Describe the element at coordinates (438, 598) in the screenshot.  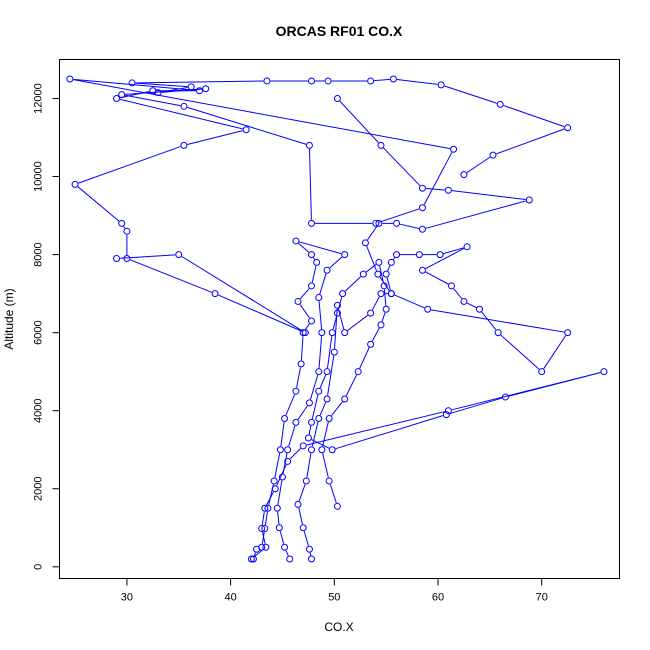
I see `x-tick-label: 60` at that location.